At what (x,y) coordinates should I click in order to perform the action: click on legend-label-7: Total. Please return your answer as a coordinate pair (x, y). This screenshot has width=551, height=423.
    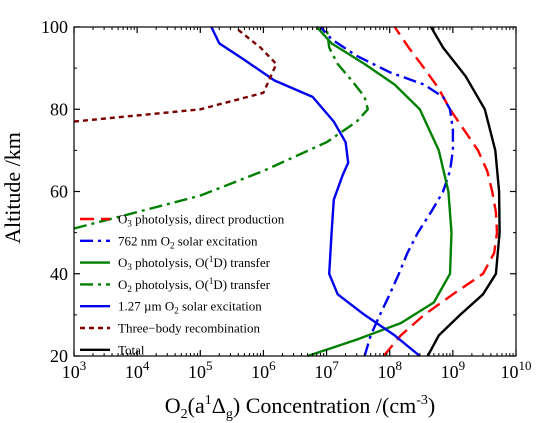
    Looking at the image, I should click on (131, 349).